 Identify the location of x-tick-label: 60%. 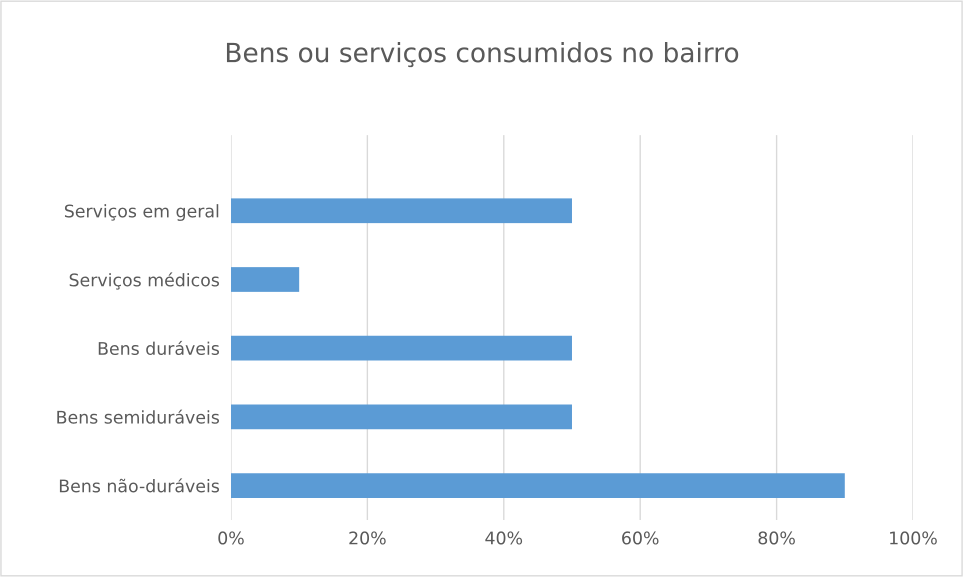
(640, 538).